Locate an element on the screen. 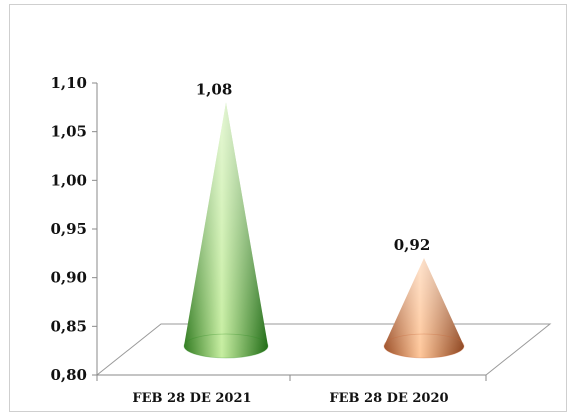  data-label: 1,08 is located at coordinates (214, 89).